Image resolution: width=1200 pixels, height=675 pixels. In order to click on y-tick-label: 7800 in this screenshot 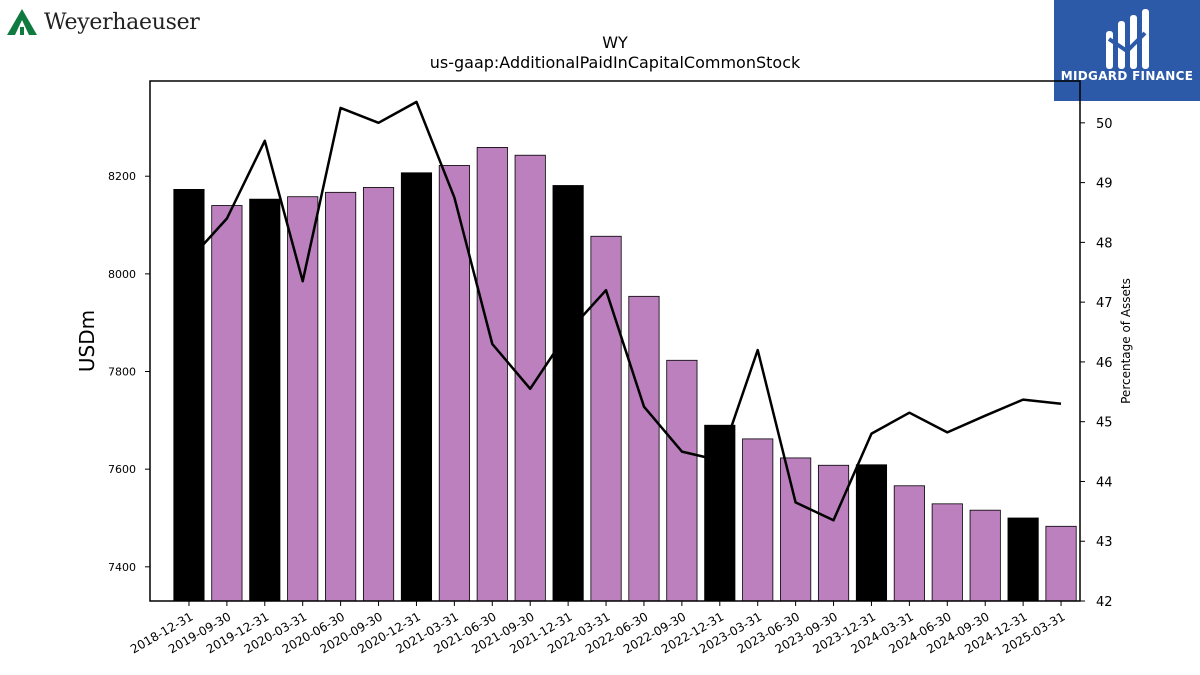, I will do `click(122, 372)`.